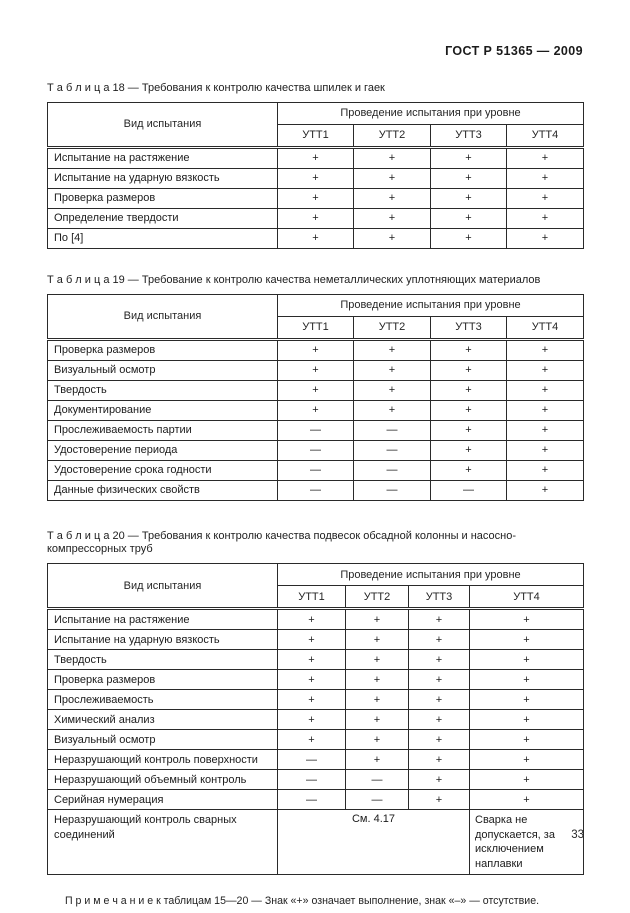 The width and height of the screenshot is (630, 913). Describe the element at coordinates (315, 238) in the screenshot. I see `table-row: По [4] + + + +` at that location.